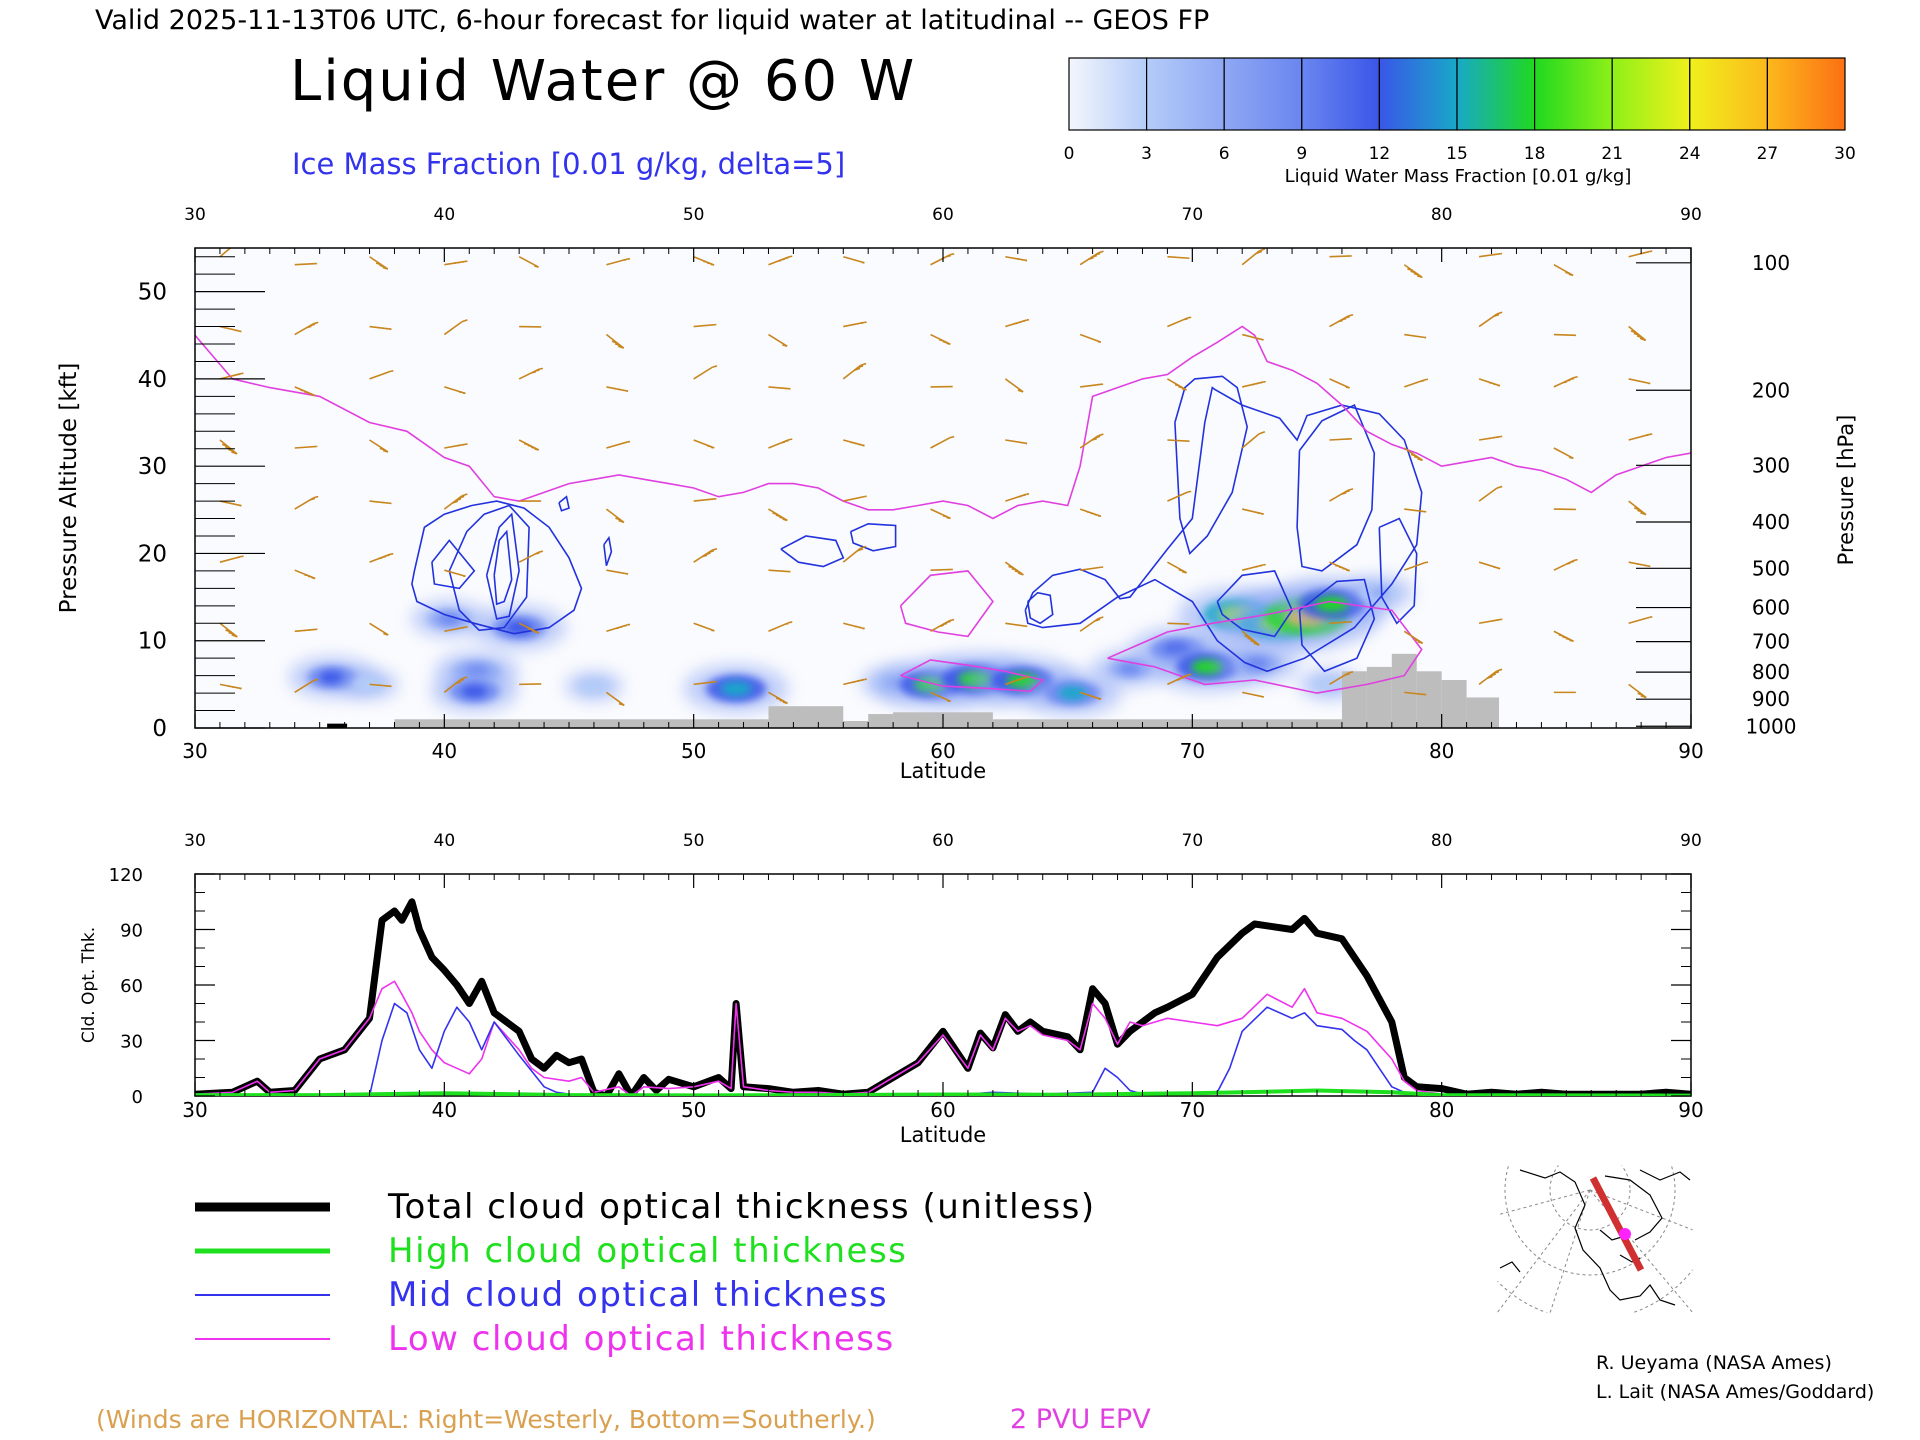  Describe the element at coordinates (943, 422) in the screenshot. I see `epv-line` at that location.